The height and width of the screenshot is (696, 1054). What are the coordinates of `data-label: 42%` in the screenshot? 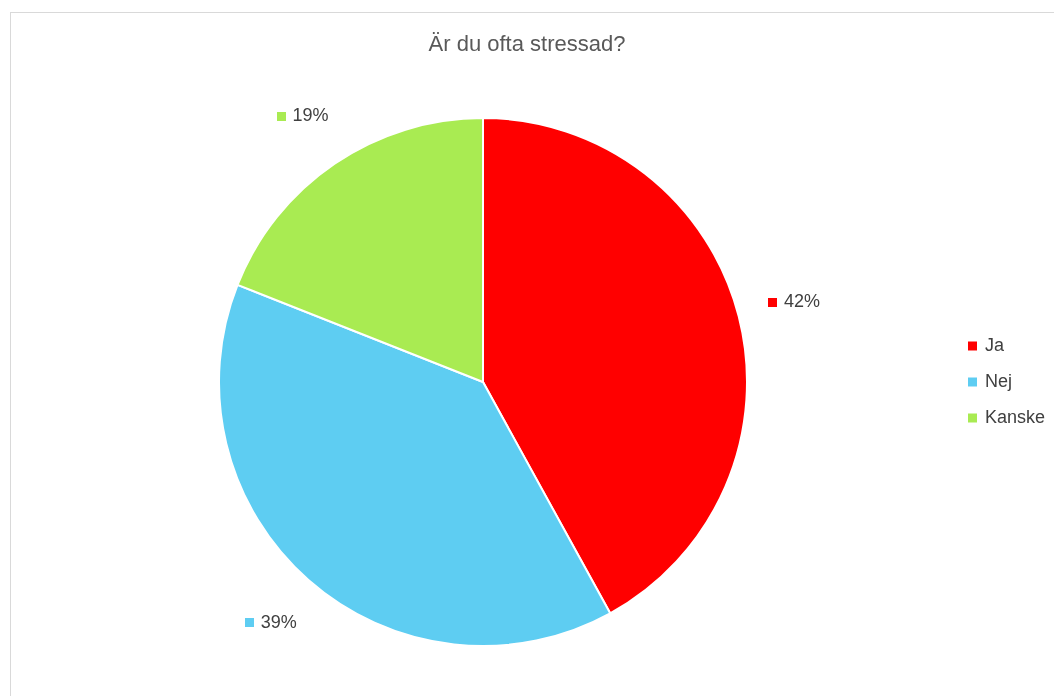 It's located at (801, 301).